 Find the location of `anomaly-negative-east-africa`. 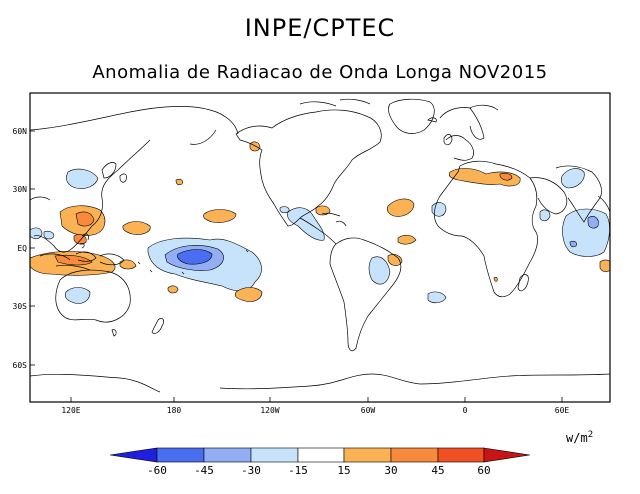

anomaly-negative-east-africa is located at coordinates (545, 215).